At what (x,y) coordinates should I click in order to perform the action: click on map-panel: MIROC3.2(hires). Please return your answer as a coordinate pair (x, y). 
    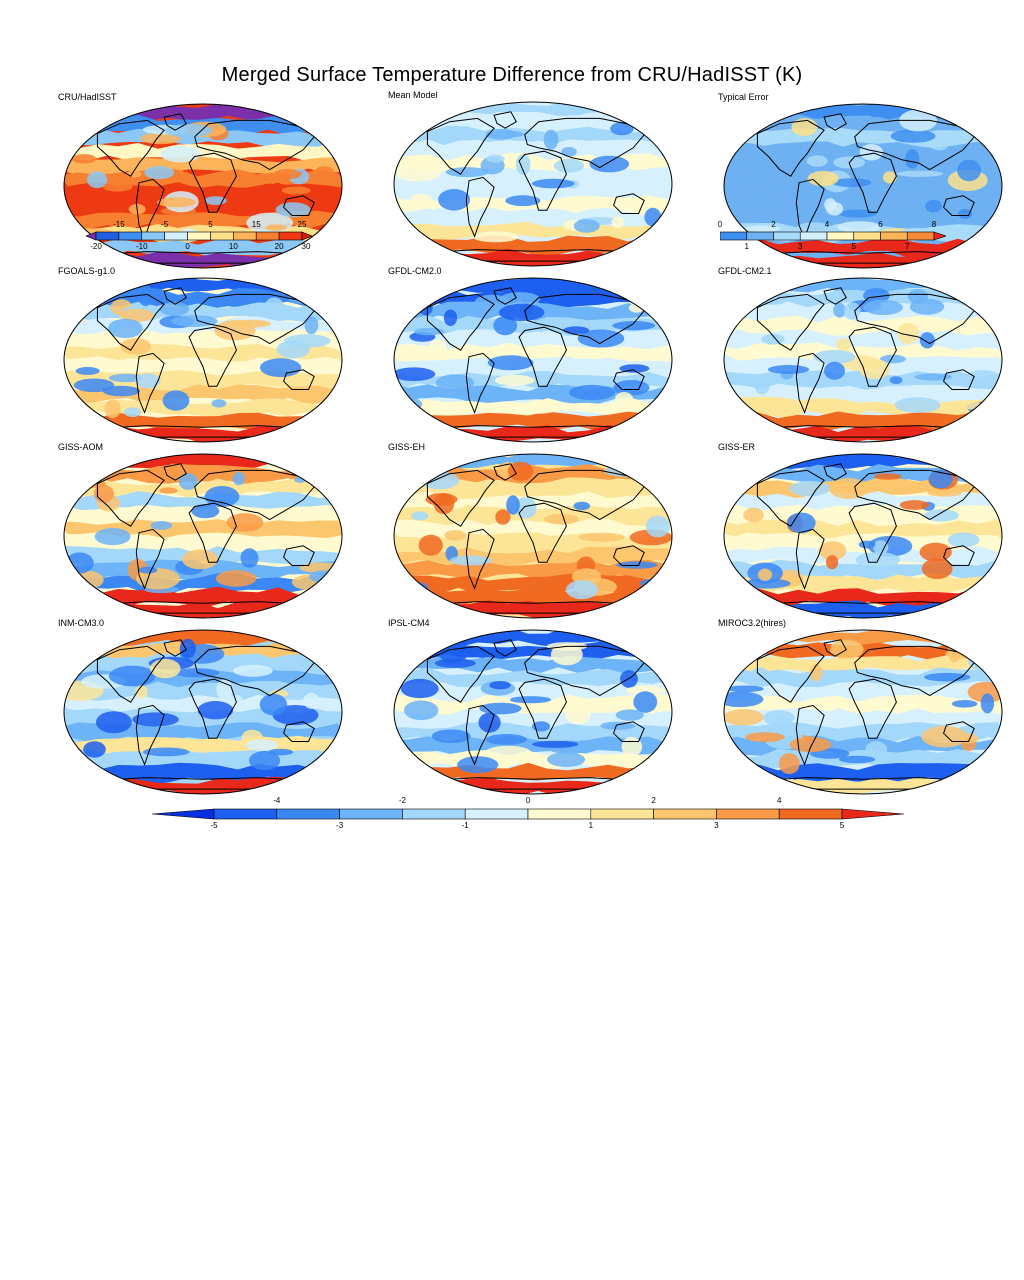
    Looking at the image, I should click on (868, 706).